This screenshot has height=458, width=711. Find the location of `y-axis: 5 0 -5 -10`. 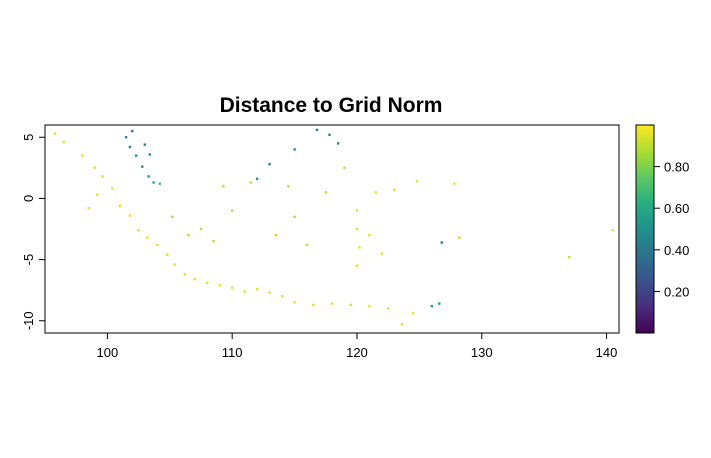

y-axis: 5 0 -5 -10 is located at coordinates (33, 232).